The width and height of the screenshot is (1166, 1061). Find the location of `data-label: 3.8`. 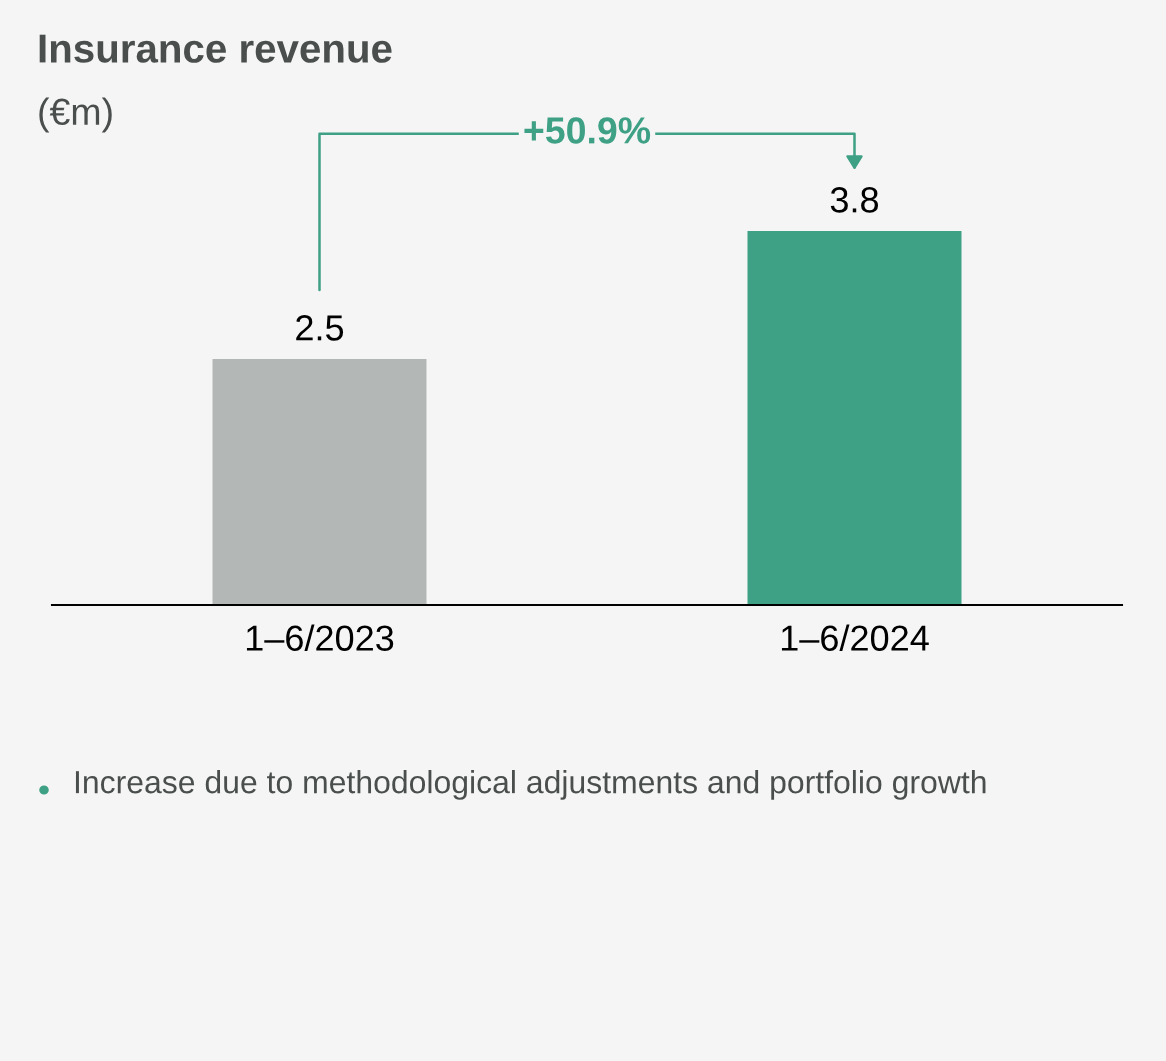

data-label: 3.8 is located at coordinates (854, 200).